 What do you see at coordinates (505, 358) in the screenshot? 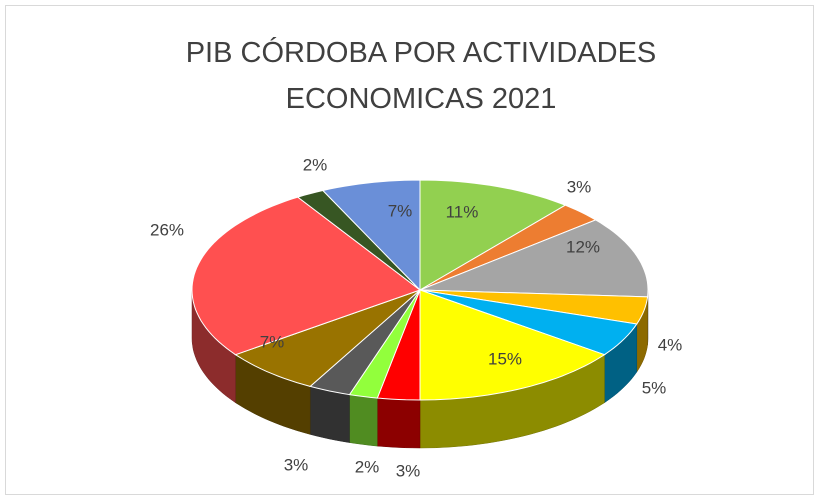
I see `data-label: 15%` at bounding box center [505, 358].